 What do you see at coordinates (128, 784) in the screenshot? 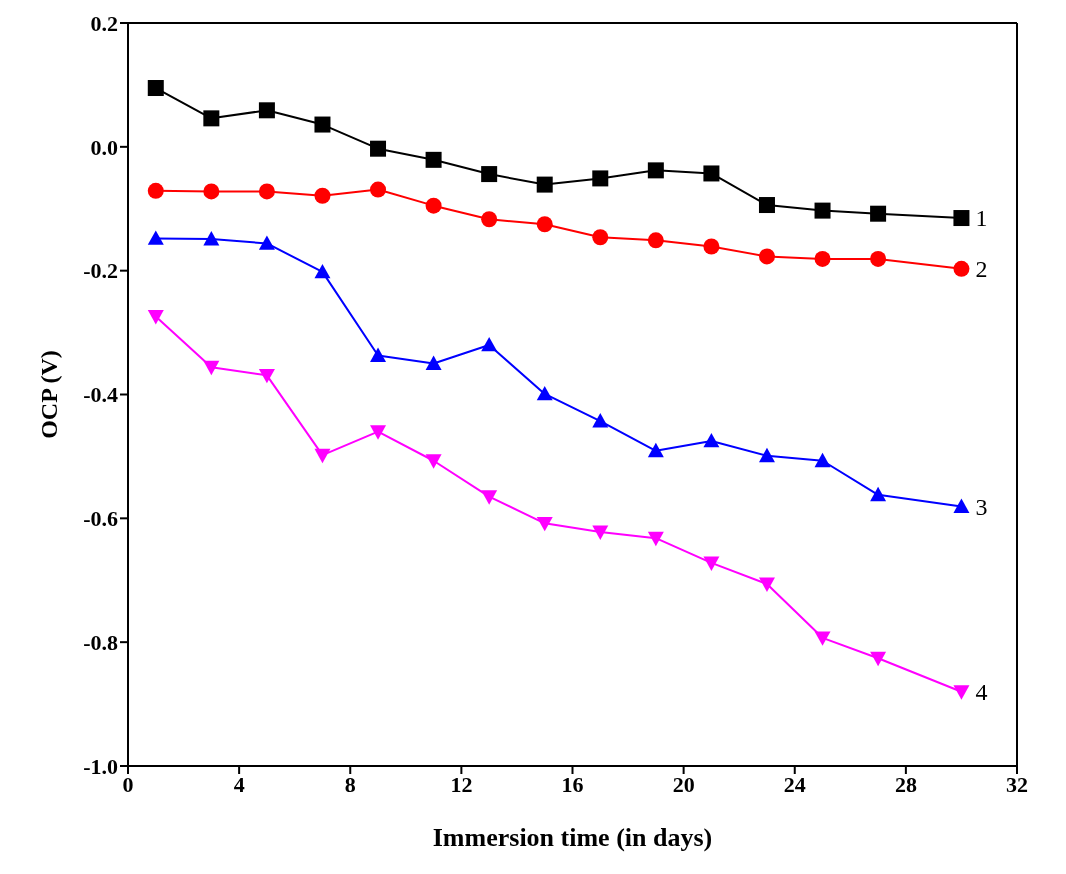
I see `x-tick-label: 0` at bounding box center [128, 784].